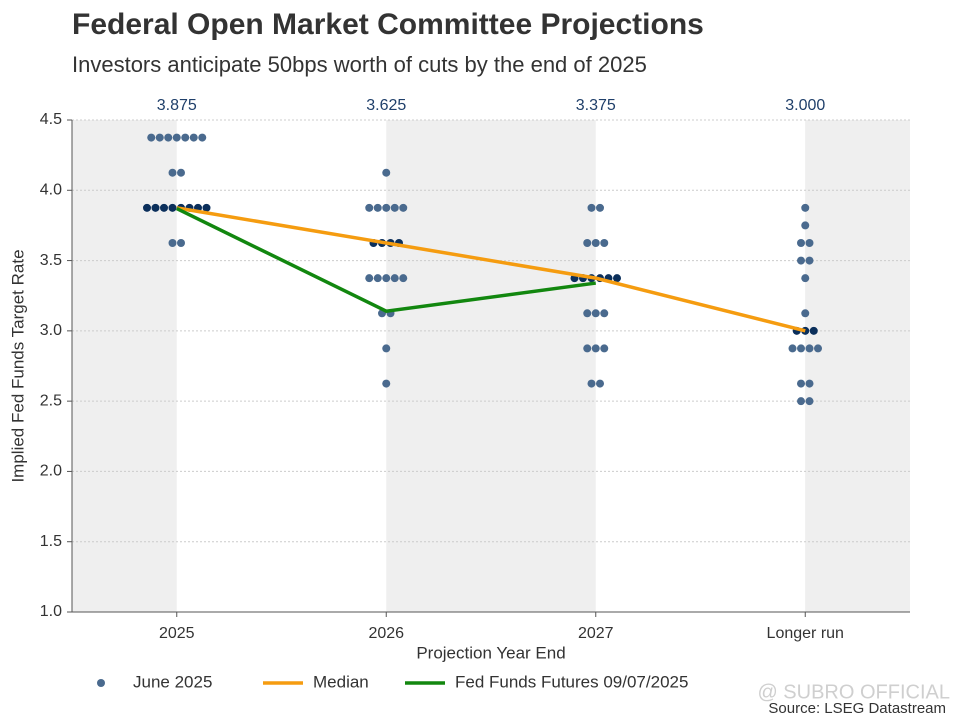 The image size is (960, 720). I want to click on y-tick-label: 2.0, so click(51, 471).